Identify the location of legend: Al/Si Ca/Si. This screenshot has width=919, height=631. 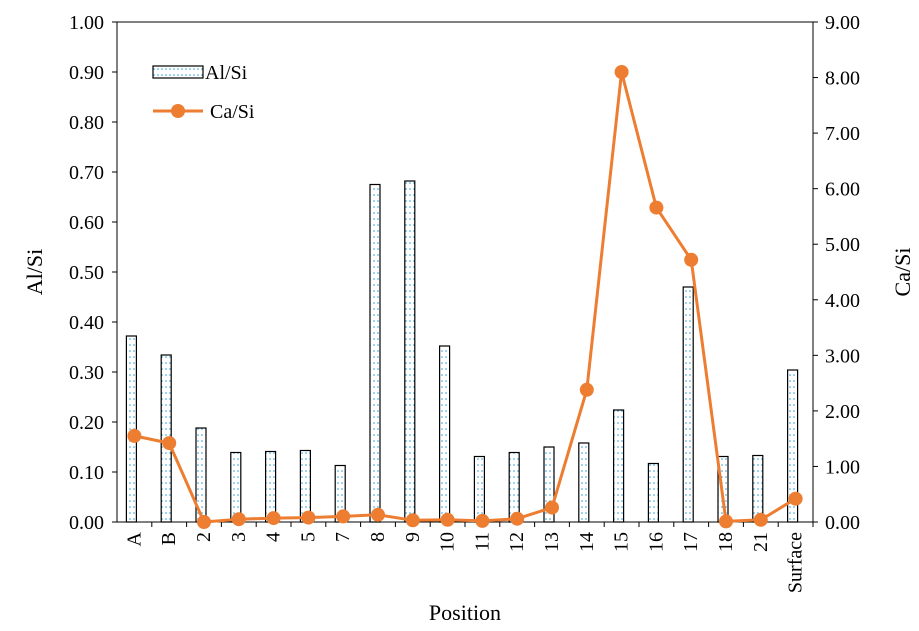
(203, 92).